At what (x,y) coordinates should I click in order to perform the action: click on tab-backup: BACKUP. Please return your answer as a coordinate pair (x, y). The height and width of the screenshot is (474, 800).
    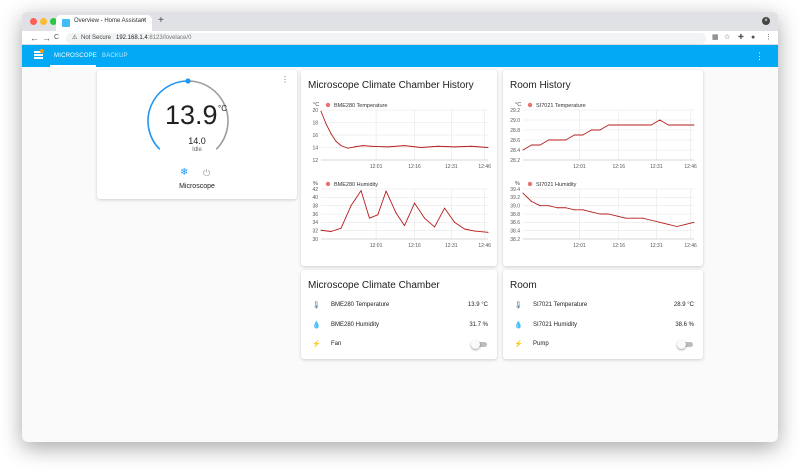
    Looking at the image, I should click on (115, 56).